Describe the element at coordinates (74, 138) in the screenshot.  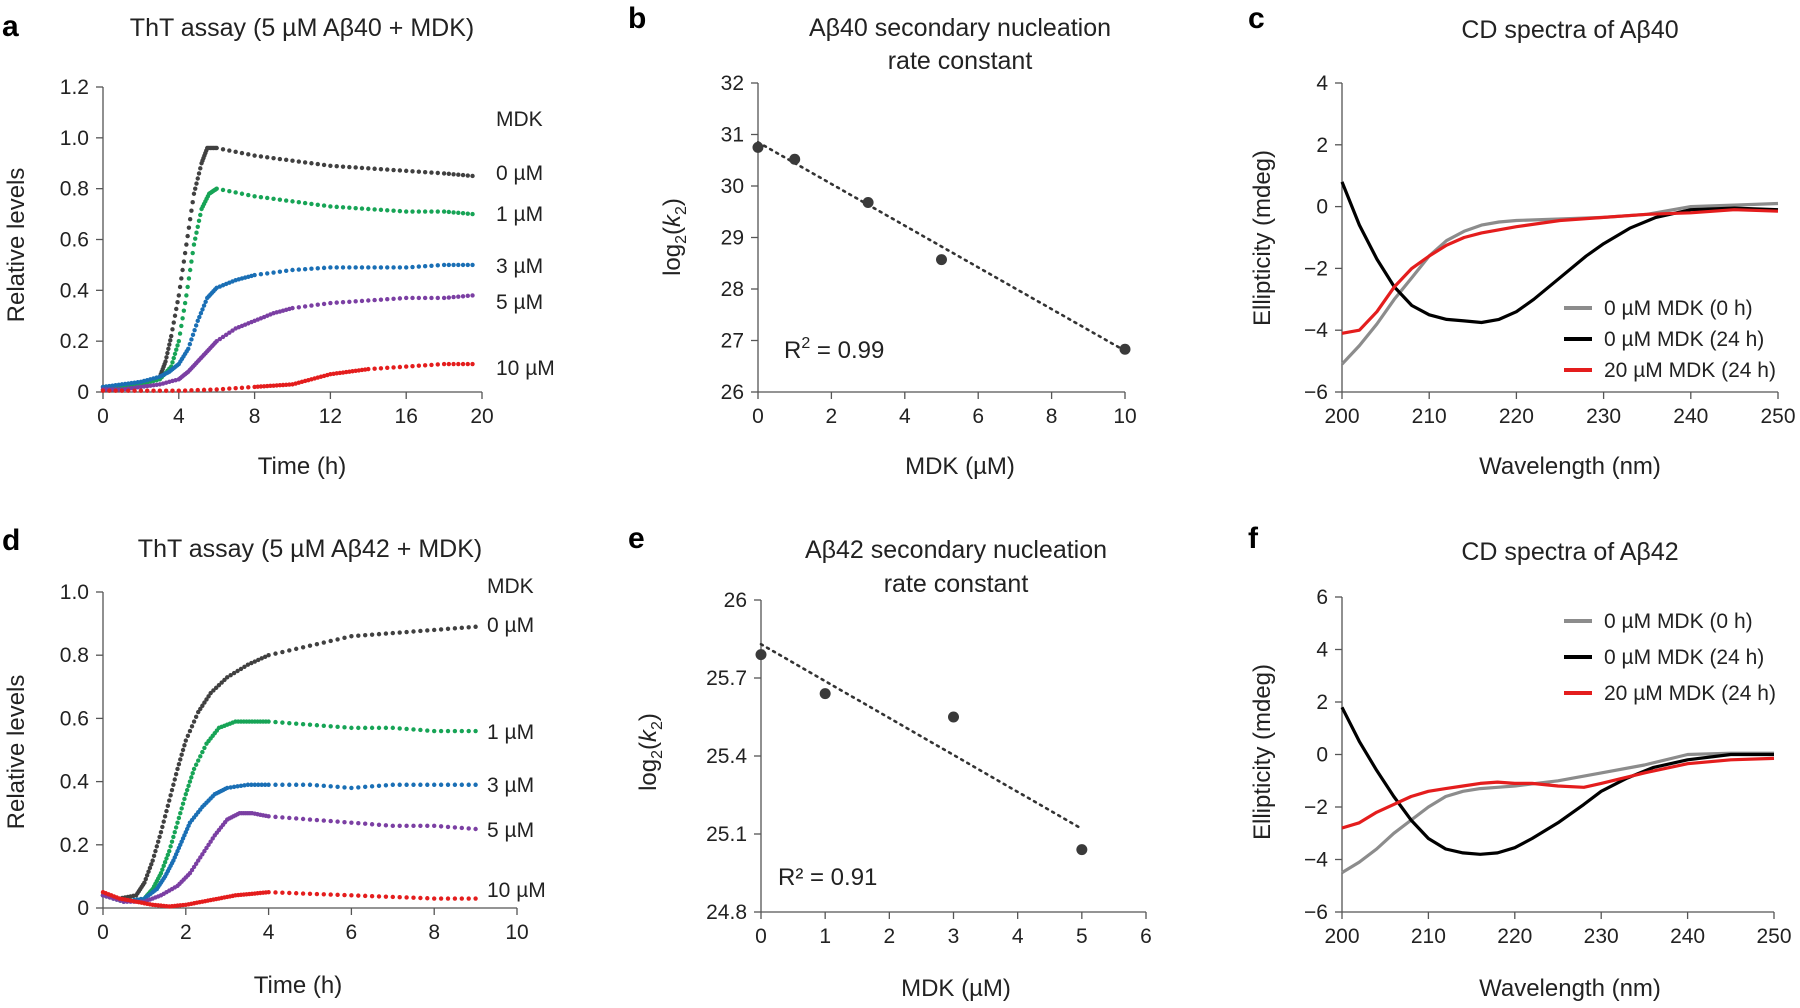
I see `y-tick-label-a-5: 1.0` at that location.